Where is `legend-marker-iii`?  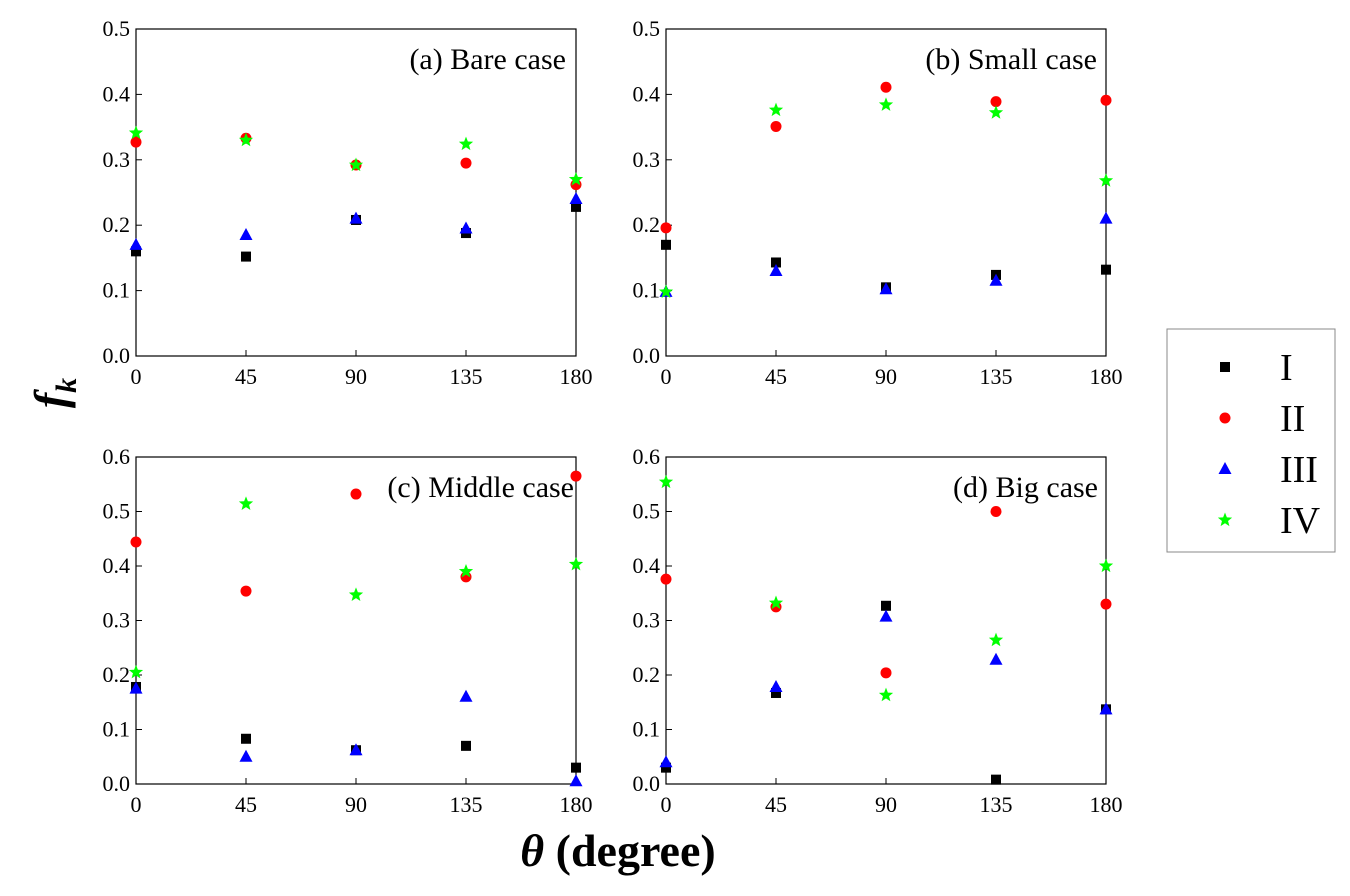 legend-marker-iii is located at coordinates (1225, 468).